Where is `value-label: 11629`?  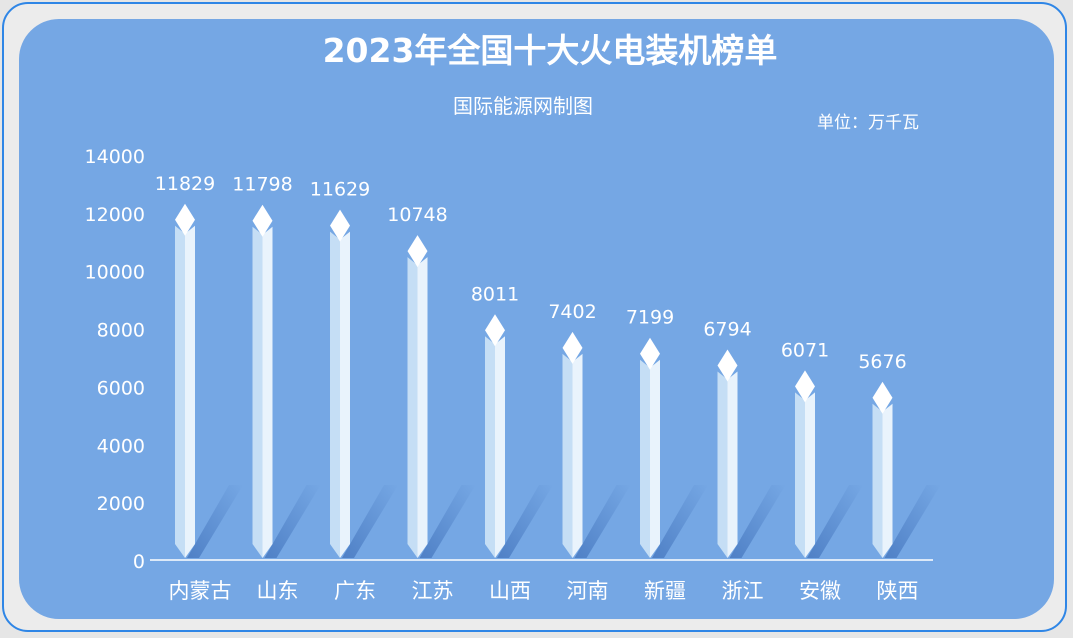 value-label: 11629 is located at coordinates (340, 190).